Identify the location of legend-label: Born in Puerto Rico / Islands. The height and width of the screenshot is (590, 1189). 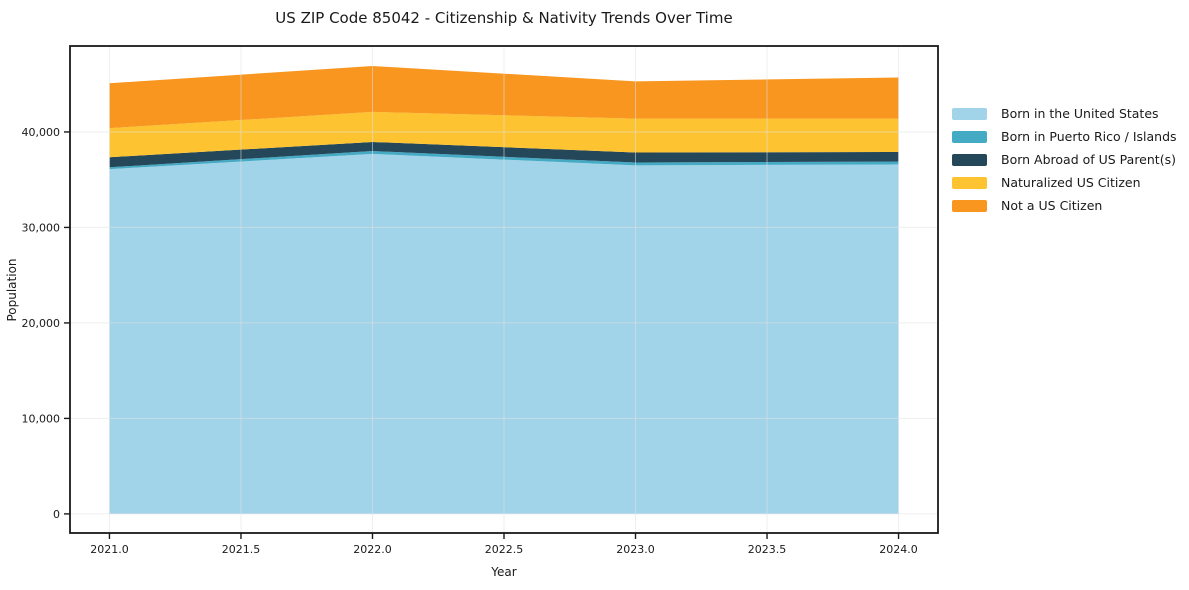
(1089, 136).